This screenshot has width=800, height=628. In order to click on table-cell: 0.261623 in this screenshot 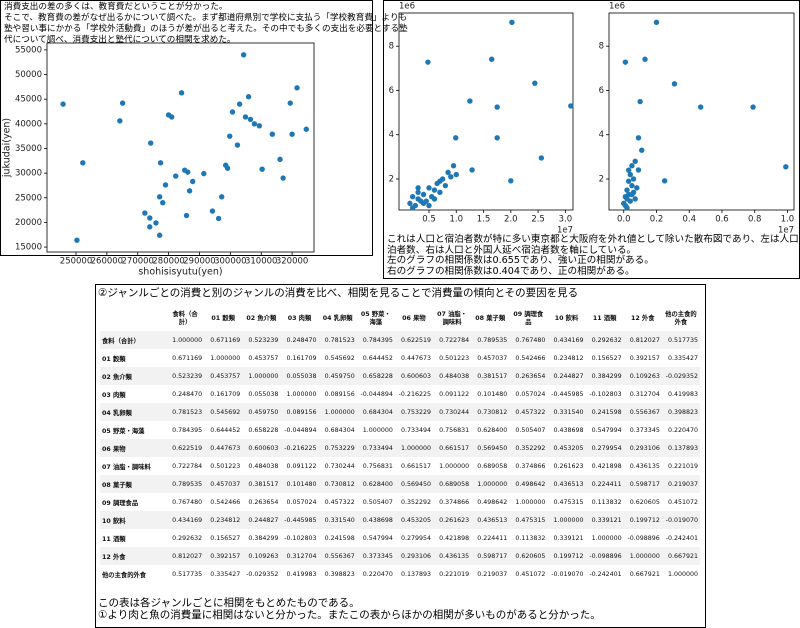, I will do `click(454, 520)`.